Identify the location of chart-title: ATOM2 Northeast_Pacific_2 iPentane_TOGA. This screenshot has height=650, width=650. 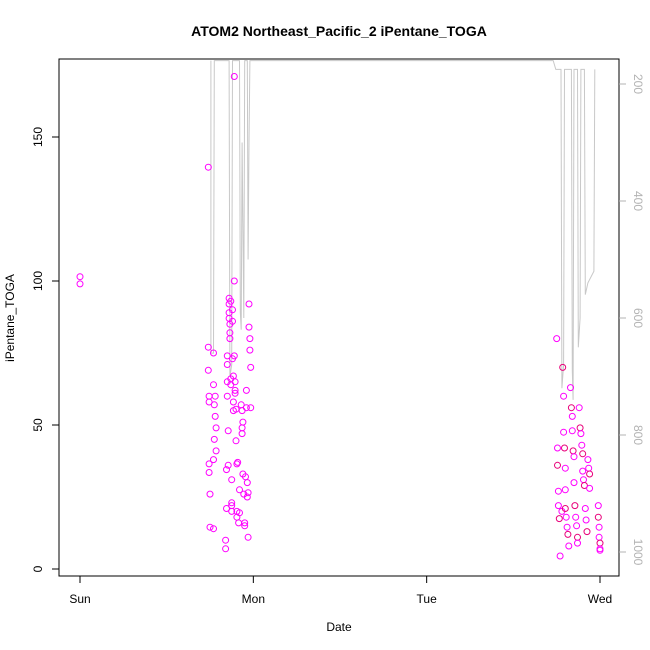
(339, 31).